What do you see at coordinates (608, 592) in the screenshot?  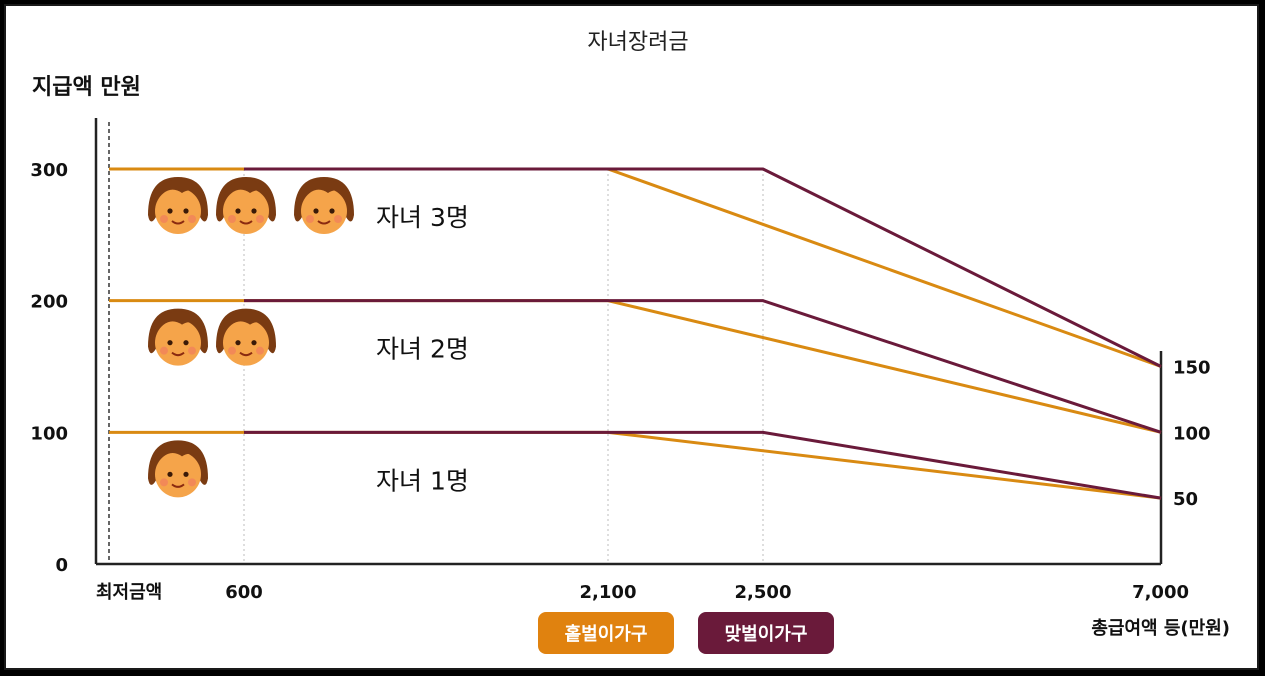 I see `x-tick-label-2: 2,100` at bounding box center [608, 592].